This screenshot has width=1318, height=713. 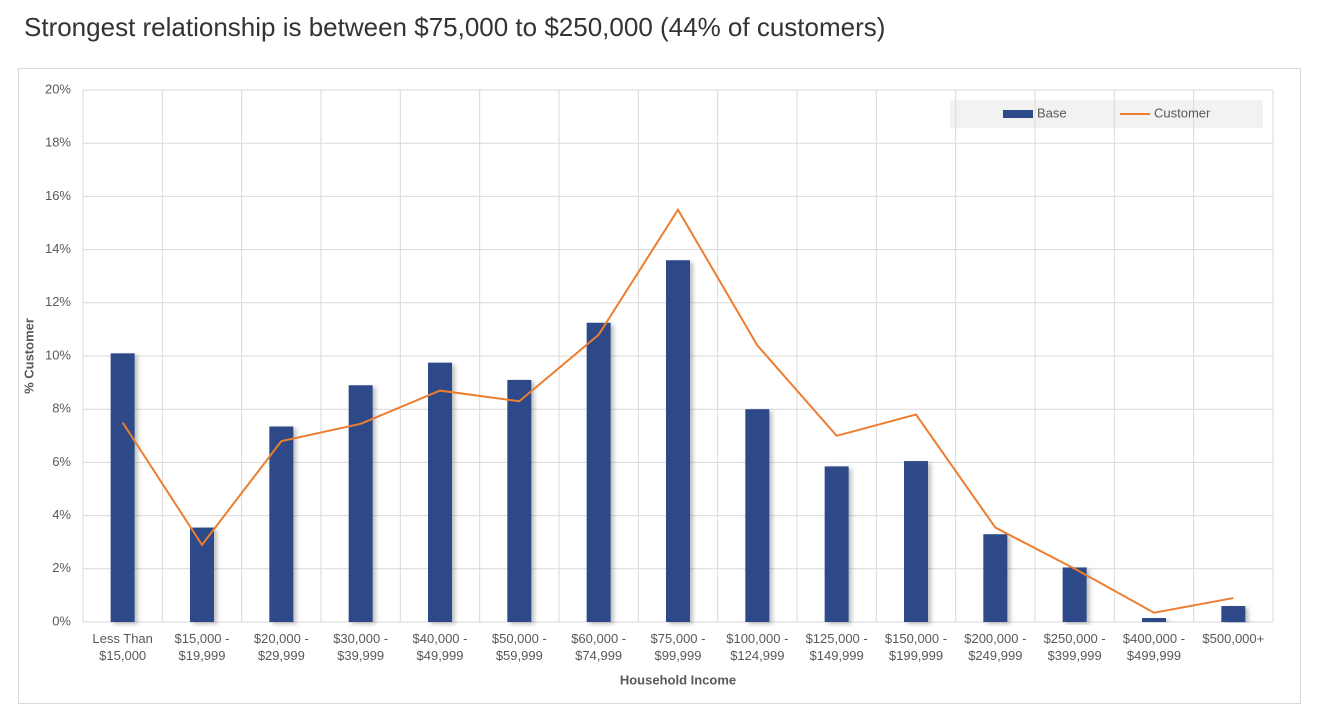 I want to click on x-tick-label: $40,000 - $49,999, so click(x=440, y=647).